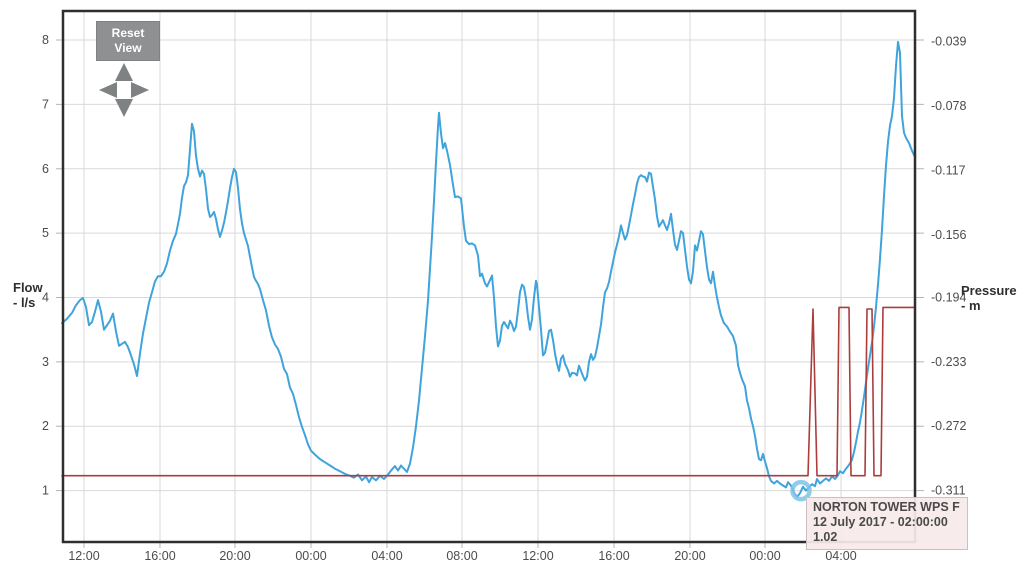 Image resolution: width=1024 pixels, height=576 pixels. What do you see at coordinates (45, 104) in the screenshot?
I see `flow-tick-label: 7` at bounding box center [45, 104].